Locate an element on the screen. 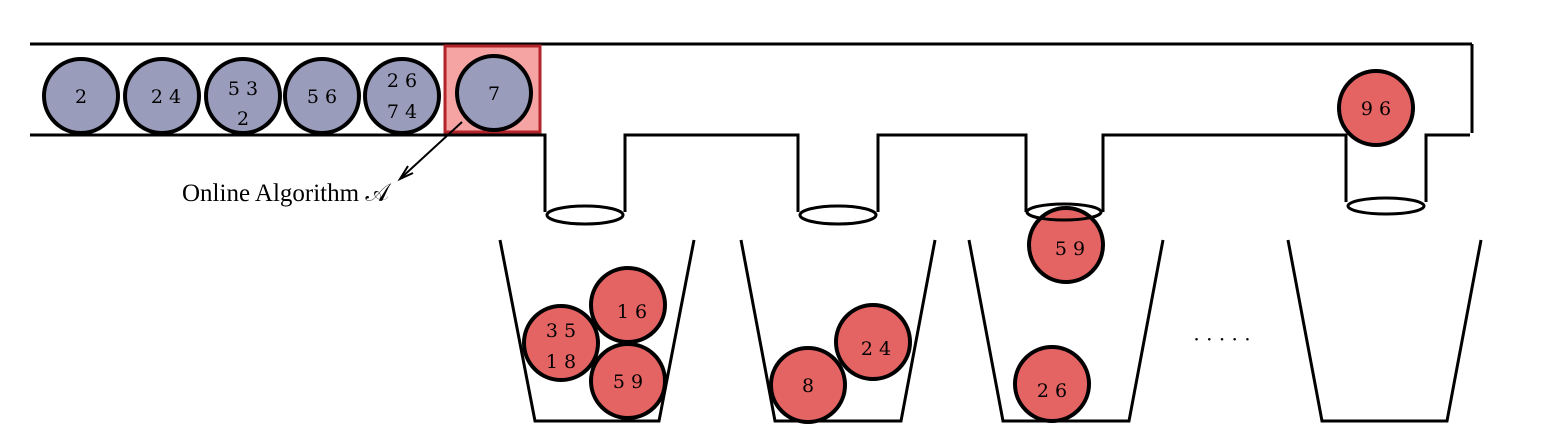  pointer-arrow is located at coordinates (430, 151).